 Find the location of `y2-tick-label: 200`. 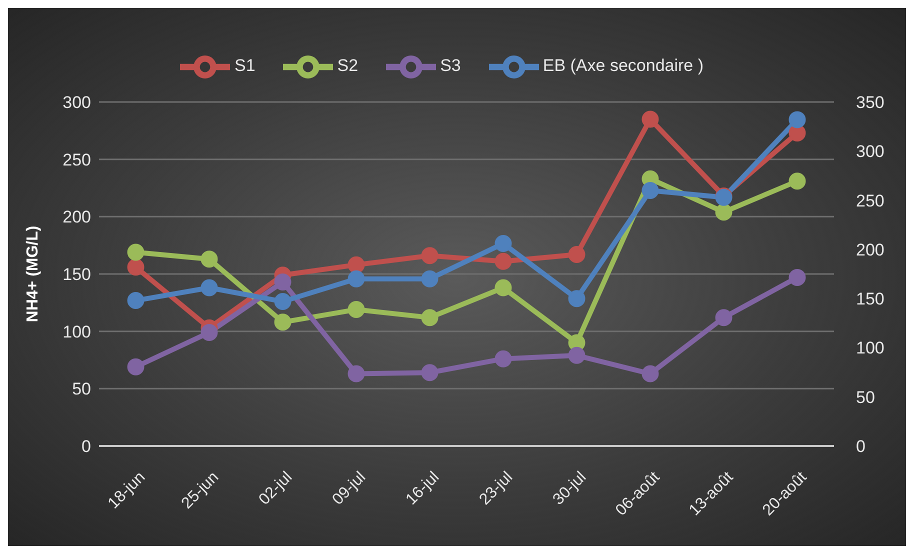

y2-tick-label: 200 is located at coordinates (870, 250).